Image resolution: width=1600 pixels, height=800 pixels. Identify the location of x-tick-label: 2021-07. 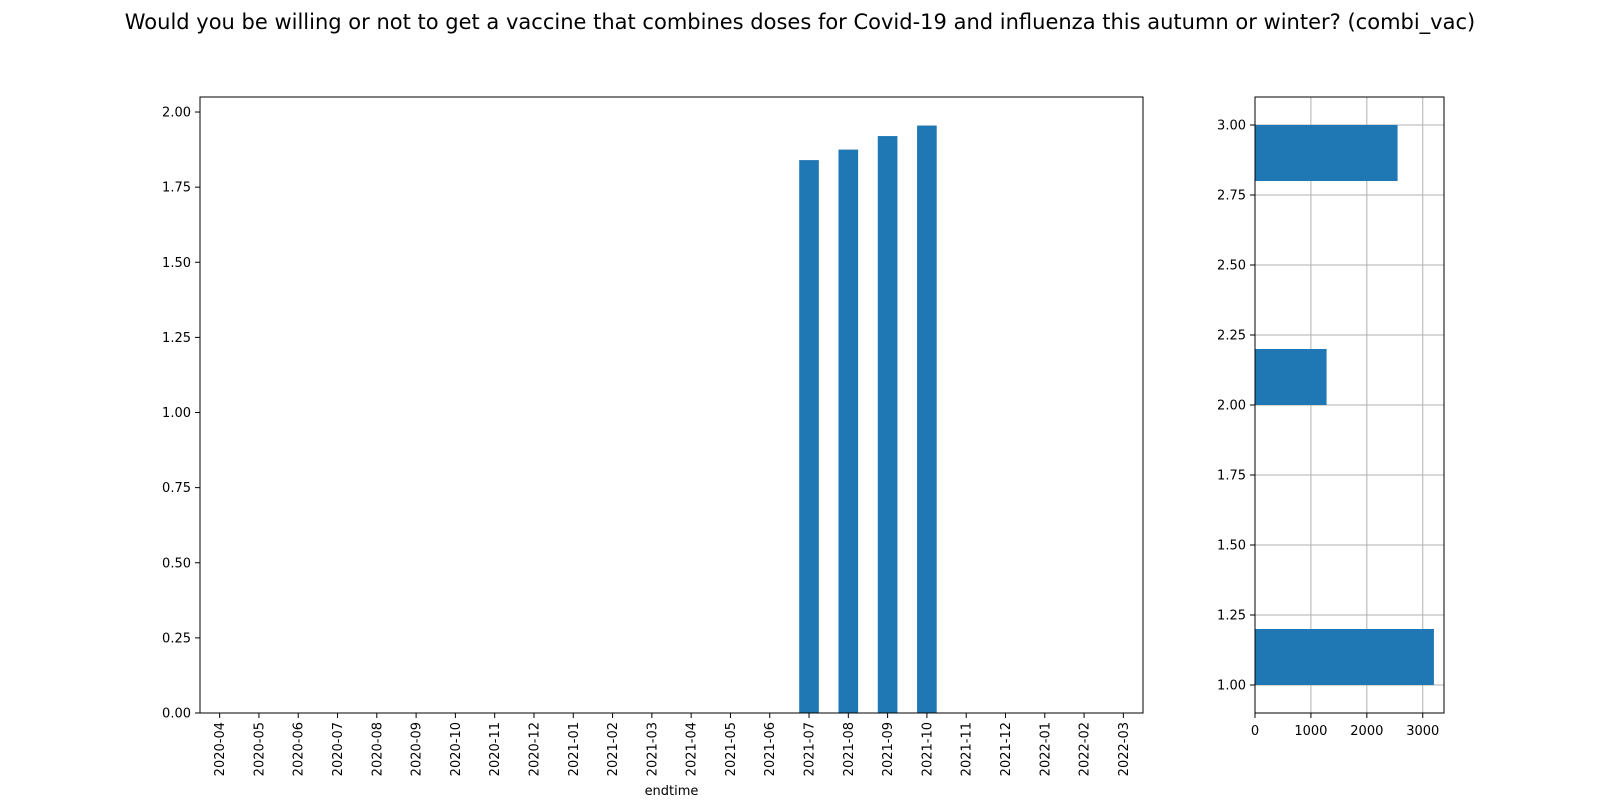
(810, 749).